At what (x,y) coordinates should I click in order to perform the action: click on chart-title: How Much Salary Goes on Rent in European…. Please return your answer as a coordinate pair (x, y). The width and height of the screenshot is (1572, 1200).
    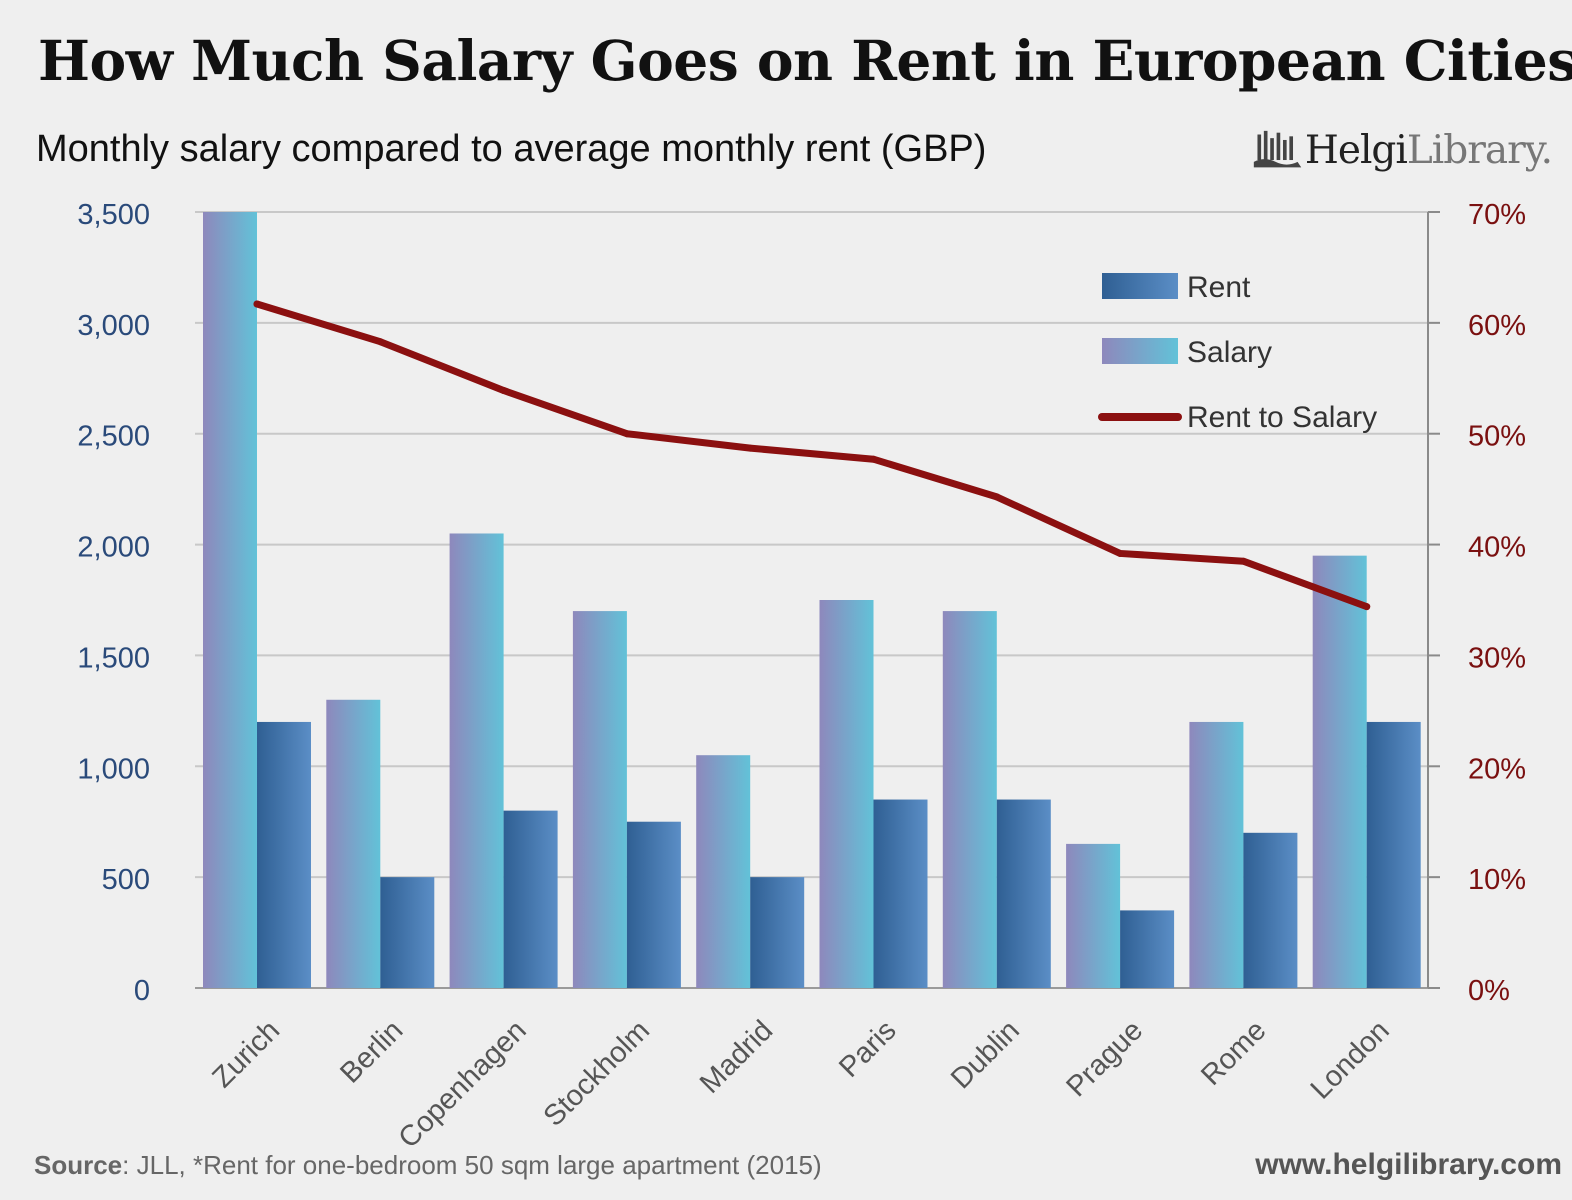
    Looking at the image, I should click on (805, 60).